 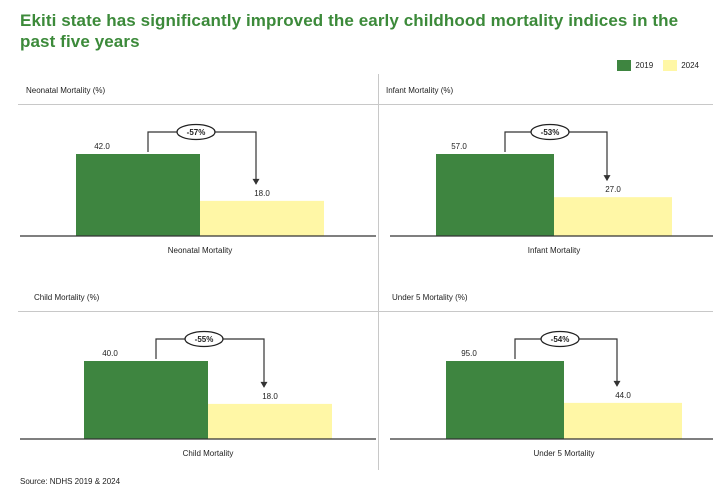 What do you see at coordinates (459, 146) in the screenshot?
I see `value-label-2019: 57.0` at bounding box center [459, 146].